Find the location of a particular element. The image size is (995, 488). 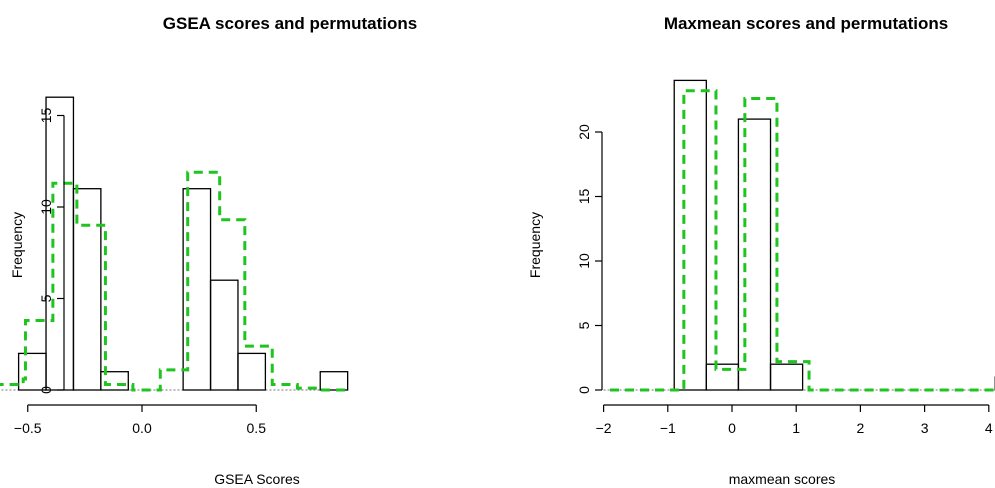

gsea-x-tick-label: 0.5 is located at coordinates (257, 428).